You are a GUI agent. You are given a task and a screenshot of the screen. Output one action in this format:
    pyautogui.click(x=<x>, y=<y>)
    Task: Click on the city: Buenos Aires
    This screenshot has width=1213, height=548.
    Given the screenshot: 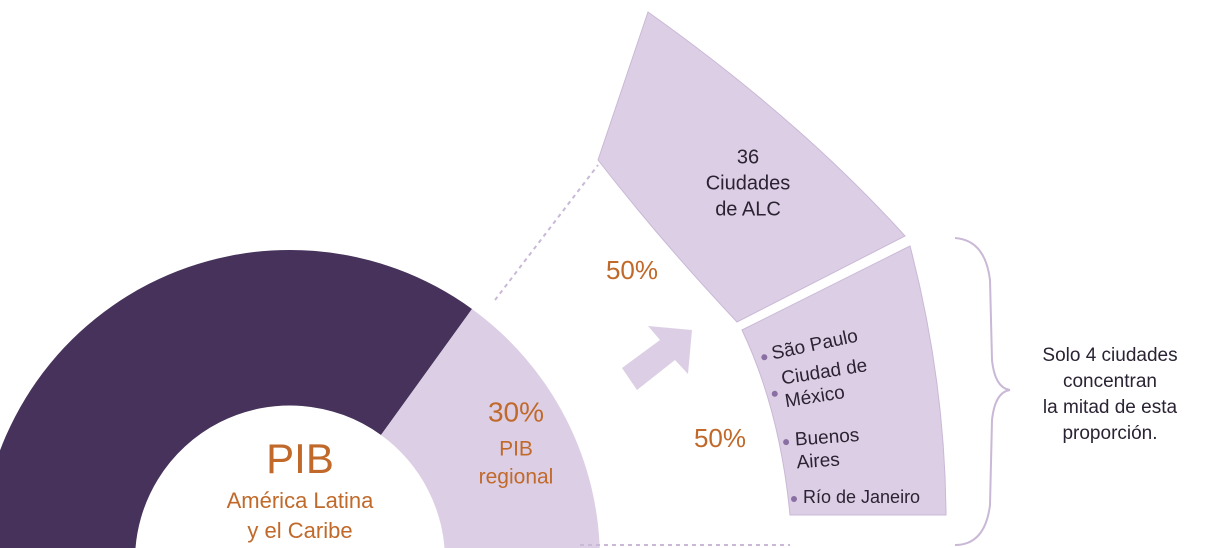 What is the action you would take?
    pyautogui.click(x=821, y=449)
    